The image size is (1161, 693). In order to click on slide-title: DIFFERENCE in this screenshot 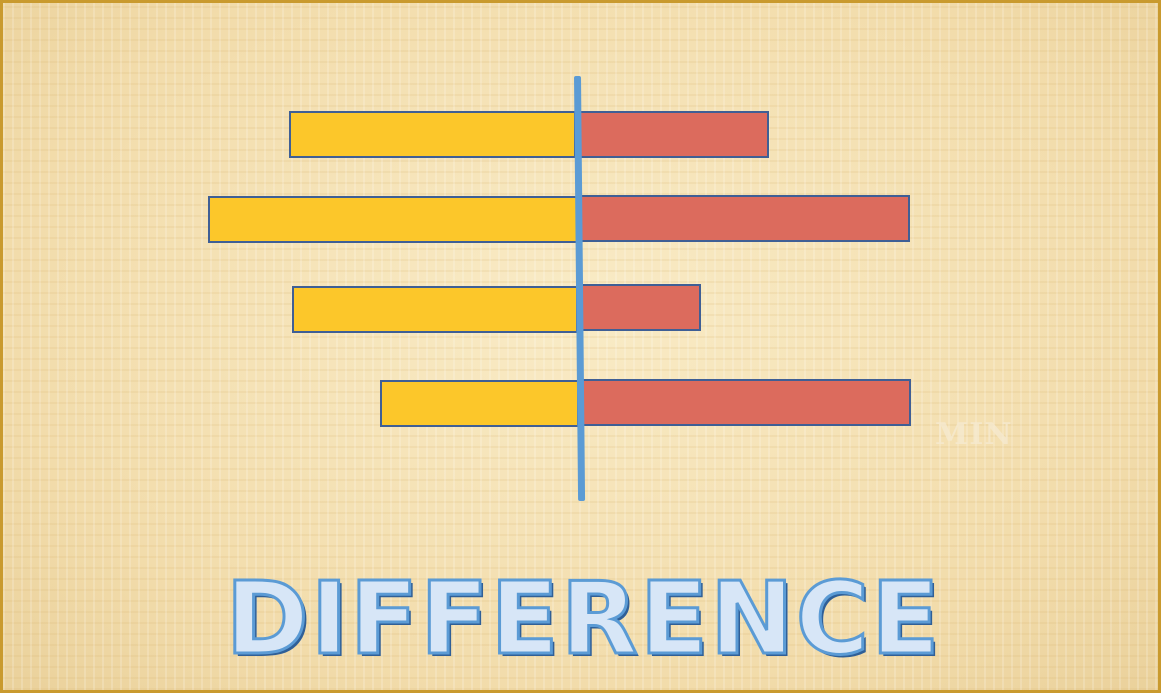, I will do `click(583, 618)`.